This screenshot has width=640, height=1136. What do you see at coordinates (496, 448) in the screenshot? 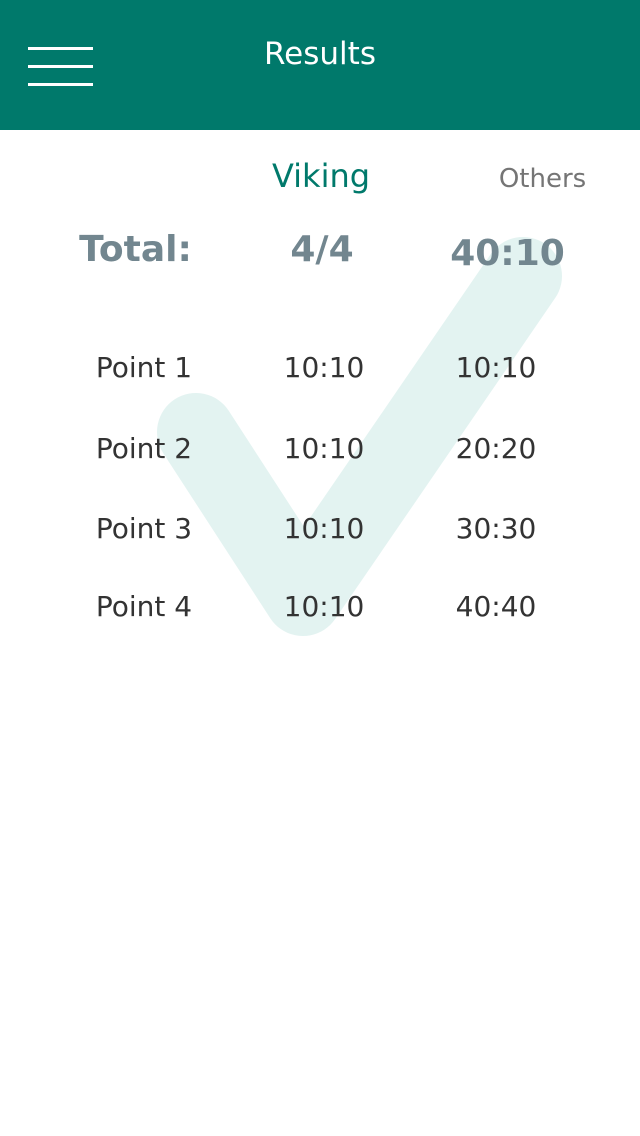
I see `point-others-time: 20:20` at bounding box center [496, 448].